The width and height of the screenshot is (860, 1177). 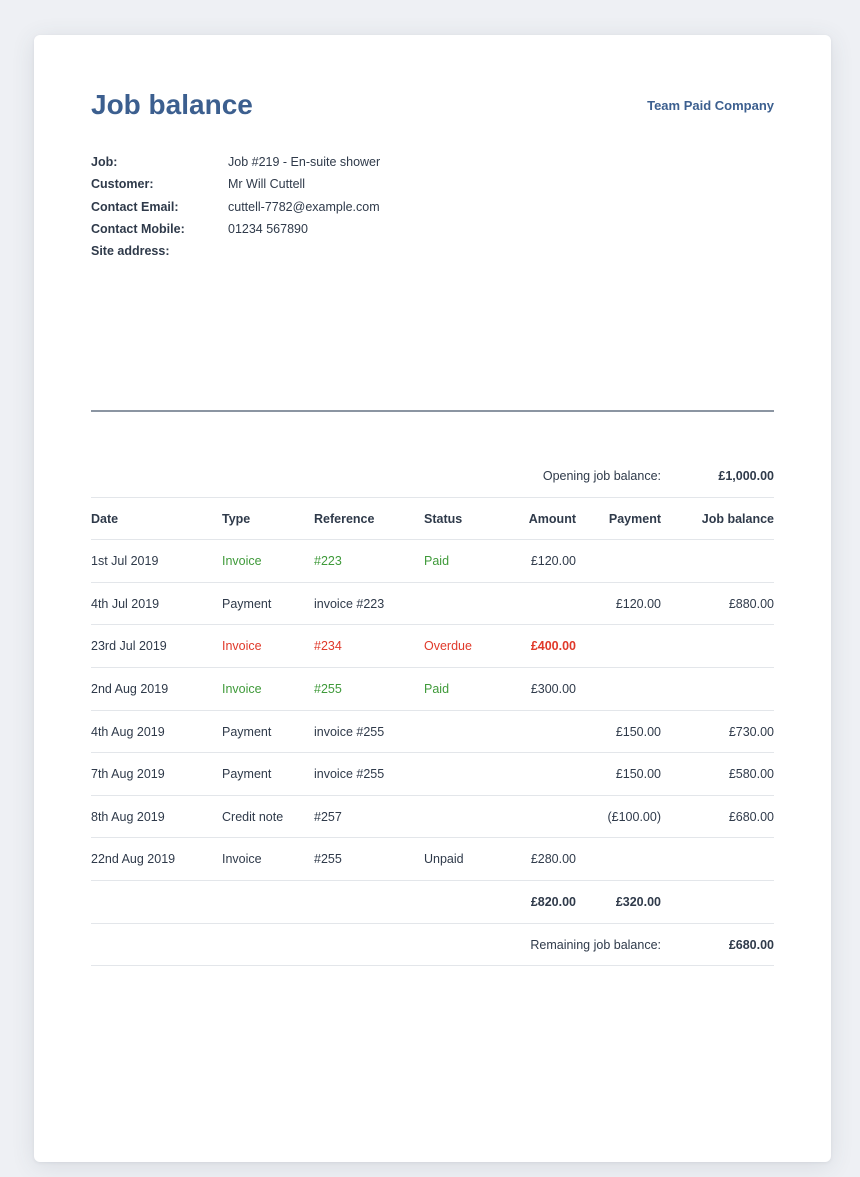 I want to click on opening-balance-label: Opening job balance:, so click(x=601, y=476).